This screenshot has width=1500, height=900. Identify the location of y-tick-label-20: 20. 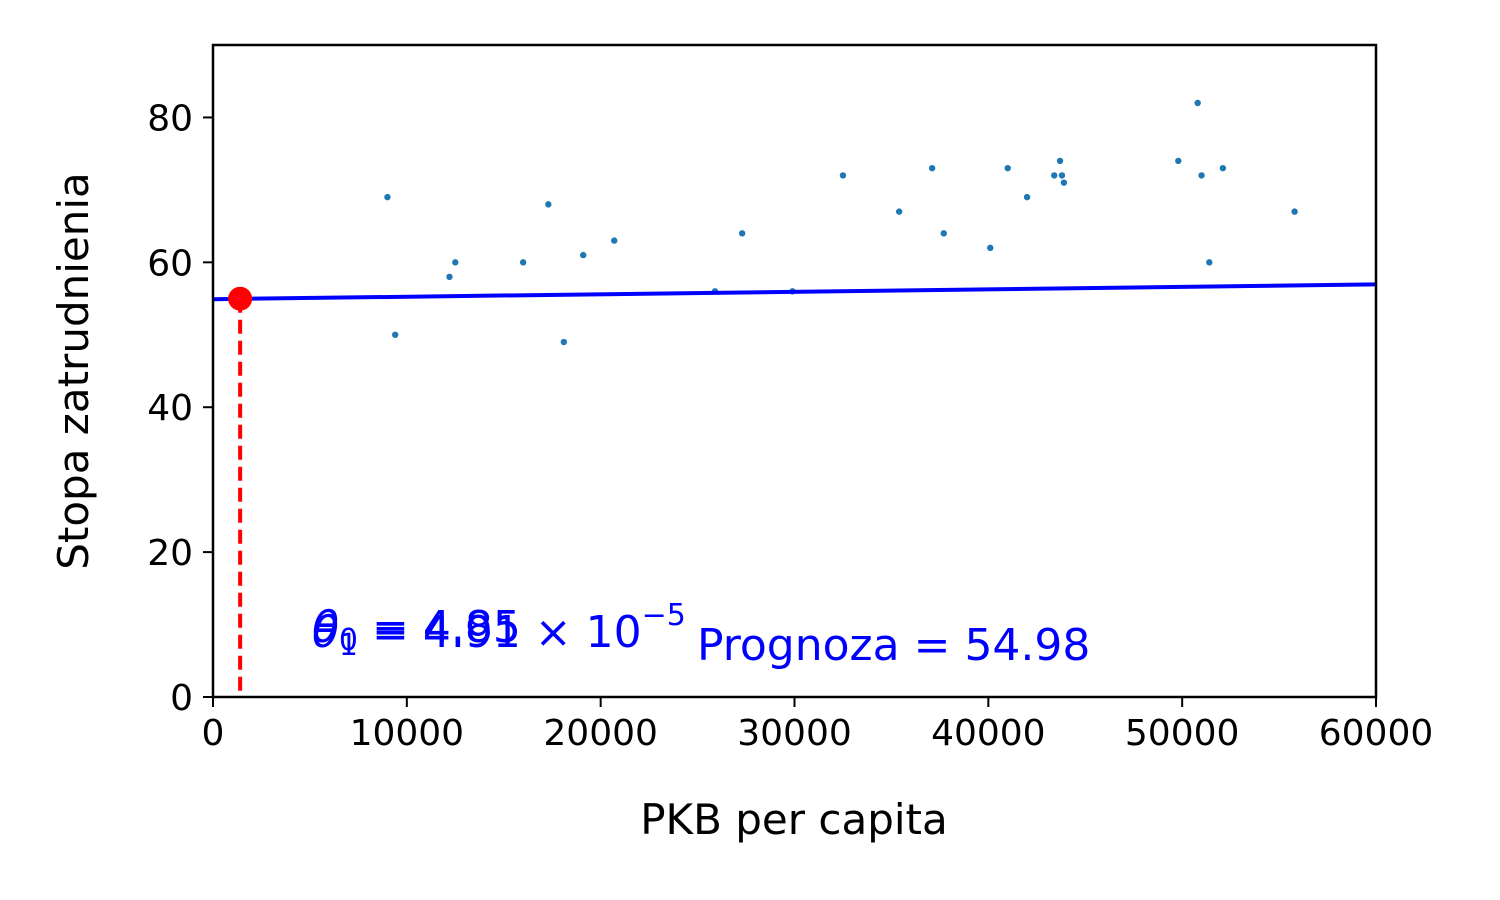
(170, 553).